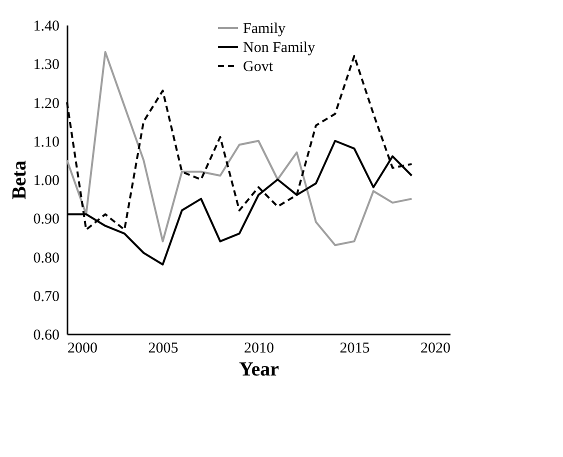 This screenshot has height=457, width=563. What do you see at coordinates (259, 348) in the screenshot?
I see `x-tick-label: 2010` at bounding box center [259, 348].